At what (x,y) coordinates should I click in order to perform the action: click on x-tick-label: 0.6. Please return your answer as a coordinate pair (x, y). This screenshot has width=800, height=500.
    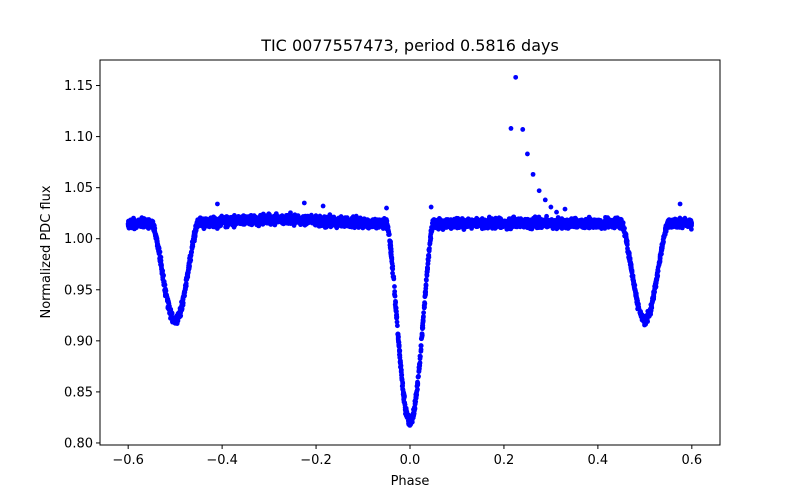
    Looking at the image, I should click on (691, 460).